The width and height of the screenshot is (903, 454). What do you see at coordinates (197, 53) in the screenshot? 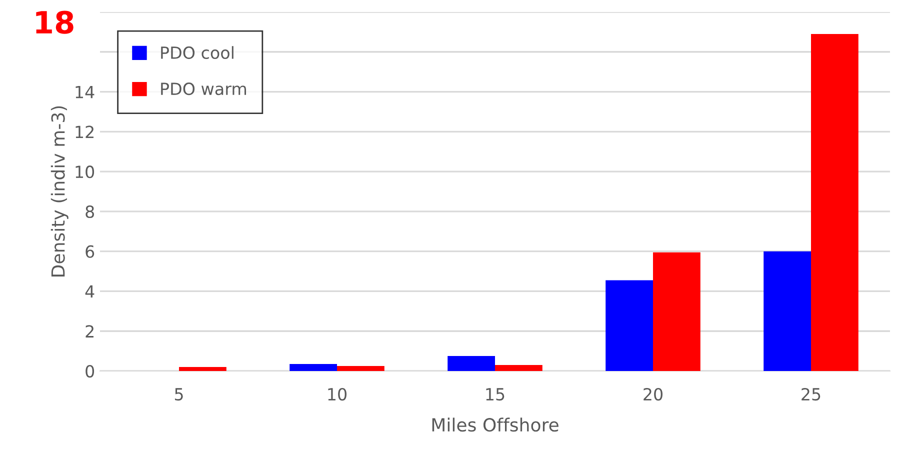
I see `legend-label: PDO cool` at bounding box center [197, 53].